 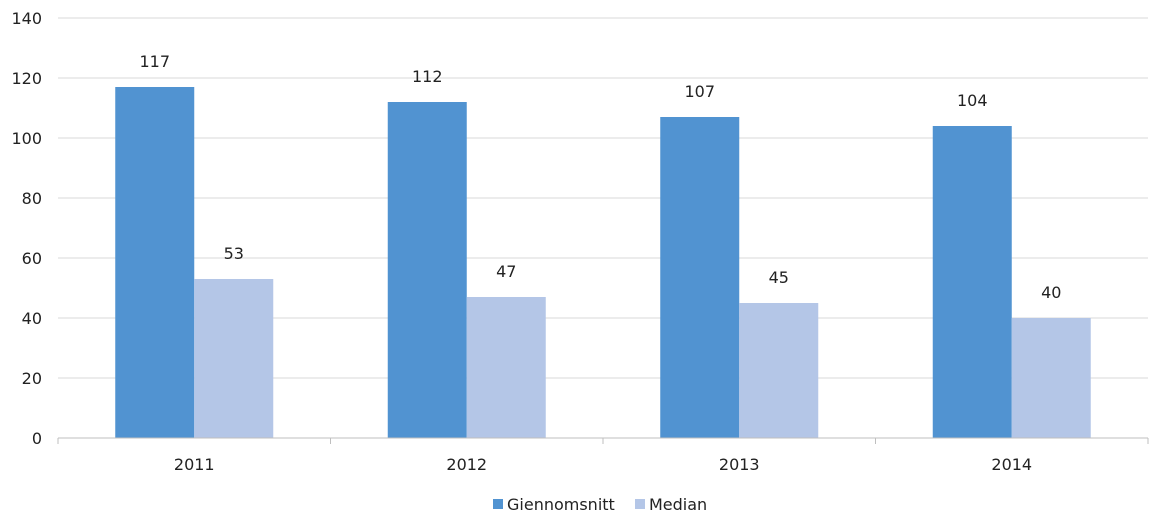 What do you see at coordinates (466, 464) in the screenshot?
I see `x-tick-label: 2012` at bounding box center [466, 464].